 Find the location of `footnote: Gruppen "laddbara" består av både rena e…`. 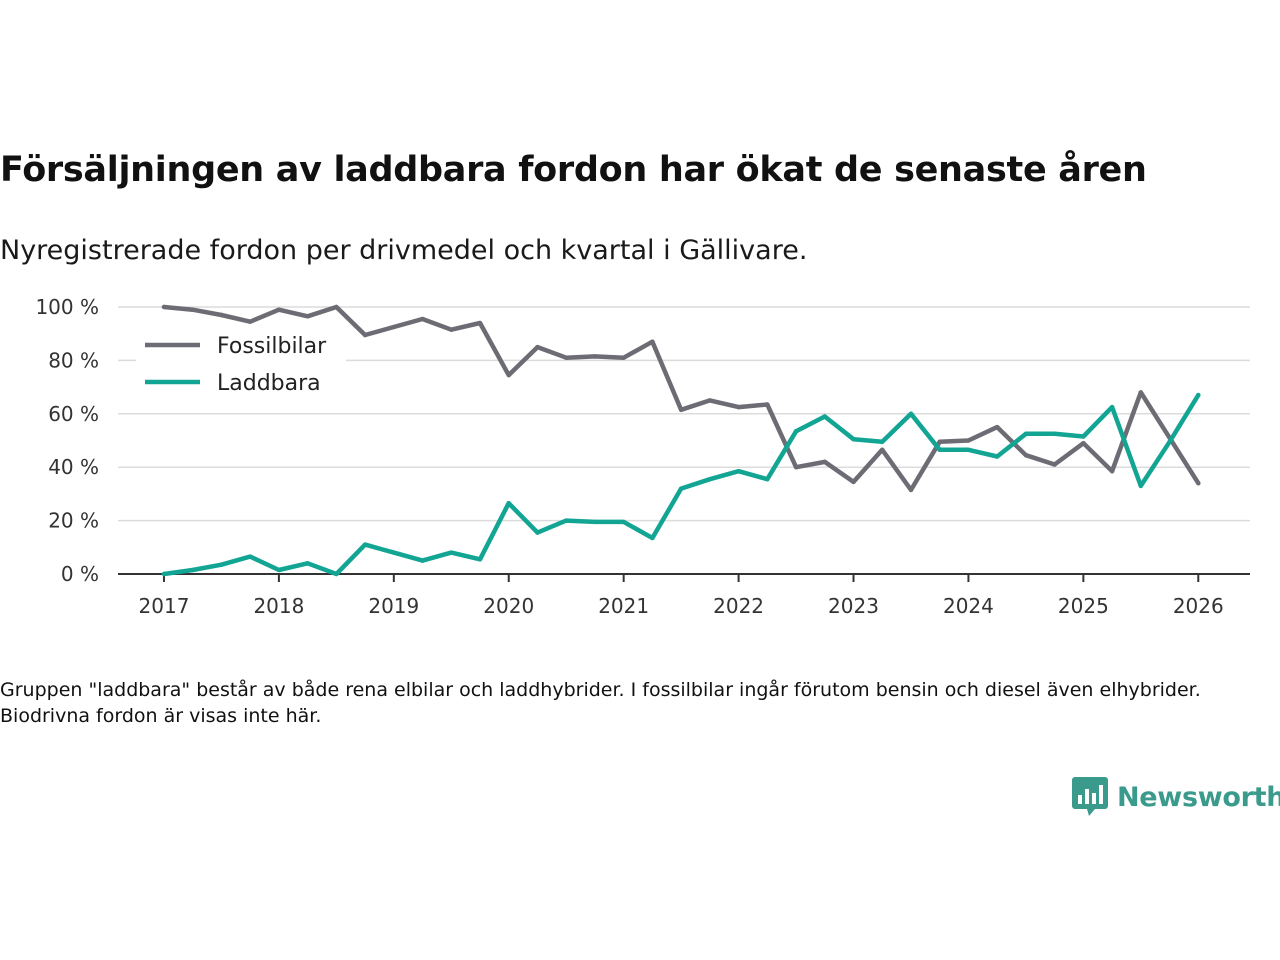

footnote: Gruppen "laddbara" består av både rena e… is located at coordinates (600, 703).